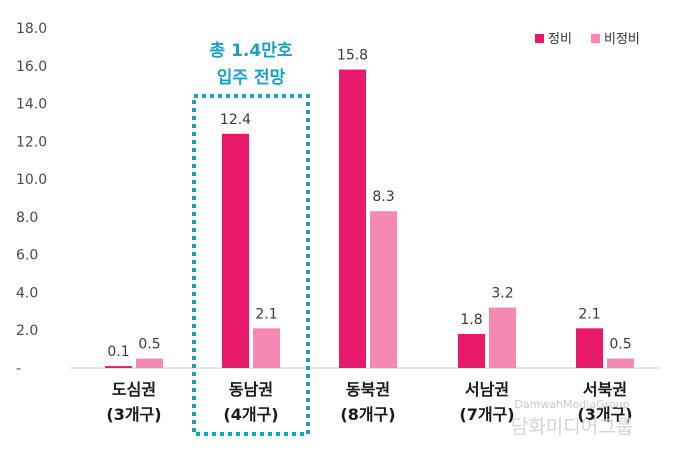 The image size is (677, 460). I want to click on y-tick-label: 6.0, so click(27, 256).